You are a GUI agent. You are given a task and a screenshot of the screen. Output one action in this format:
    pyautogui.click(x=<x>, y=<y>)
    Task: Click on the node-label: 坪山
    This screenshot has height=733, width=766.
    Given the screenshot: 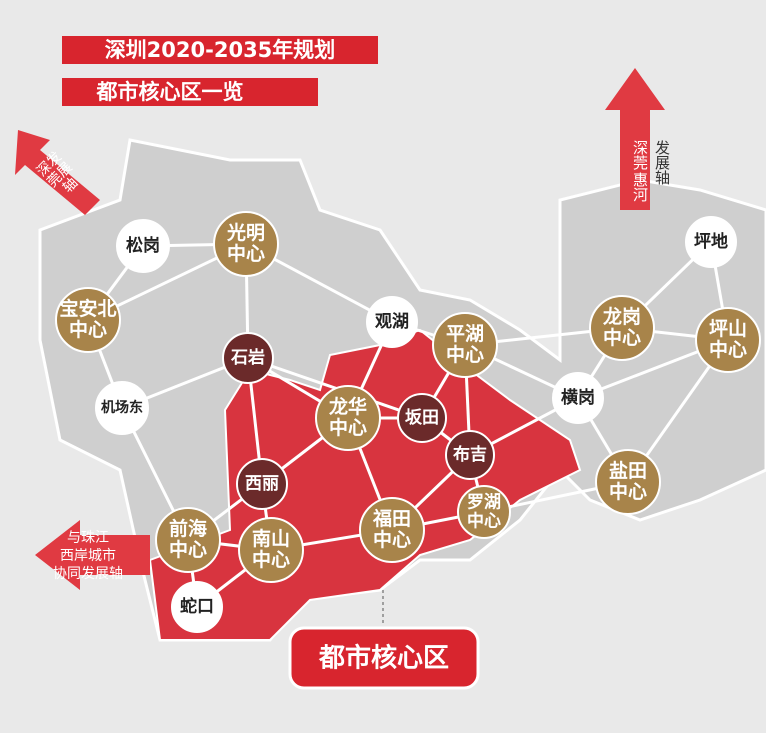 What is the action you would take?
    pyautogui.click(x=728, y=329)
    